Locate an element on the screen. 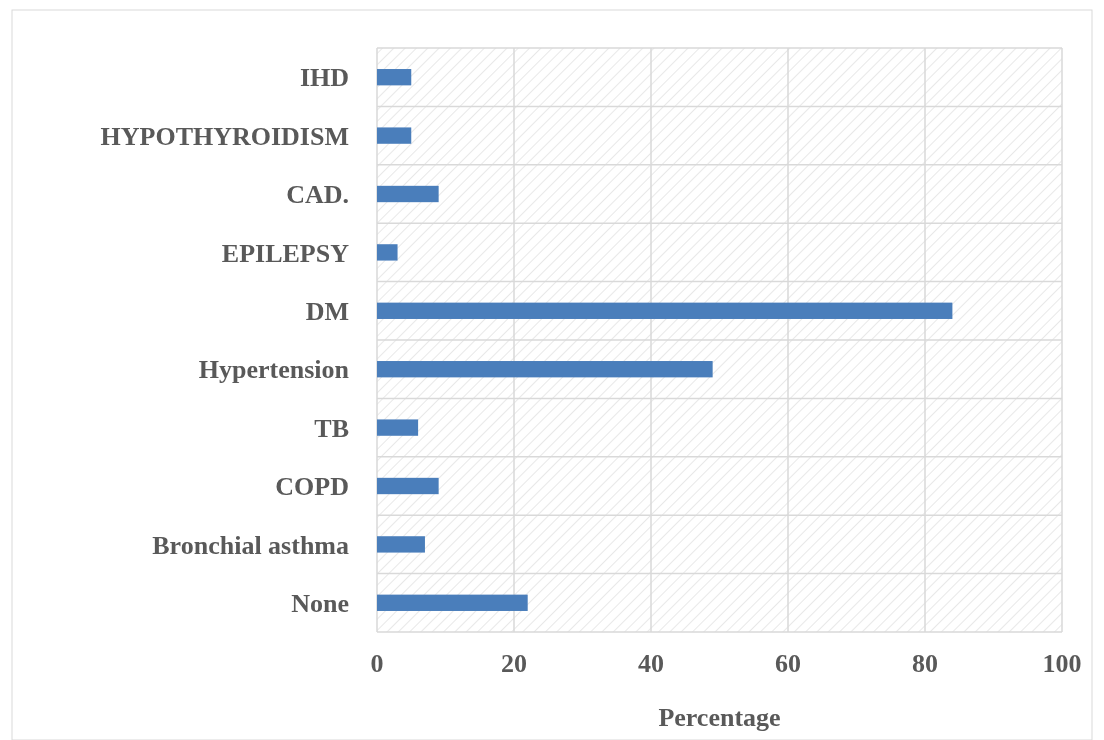 The width and height of the screenshot is (1104, 740). y-tick-label: CAD. is located at coordinates (317, 195).